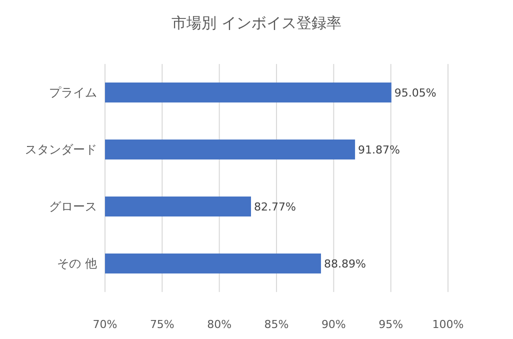 The height and width of the screenshot is (339, 513). Describe the element at coordinates (162, 324) in the screenshot. I see `x-tick-label: 75%` at that location.